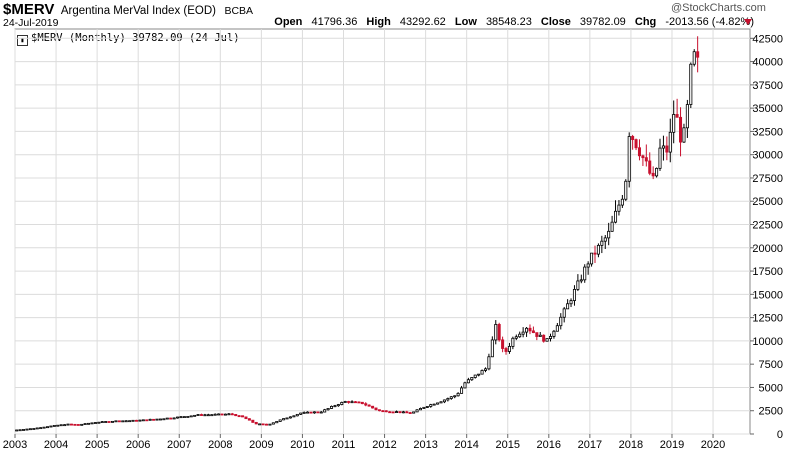  Describe the element at coordinates (767, 39) in the screenshot. I see `y-tick-label: 42500` at that location.